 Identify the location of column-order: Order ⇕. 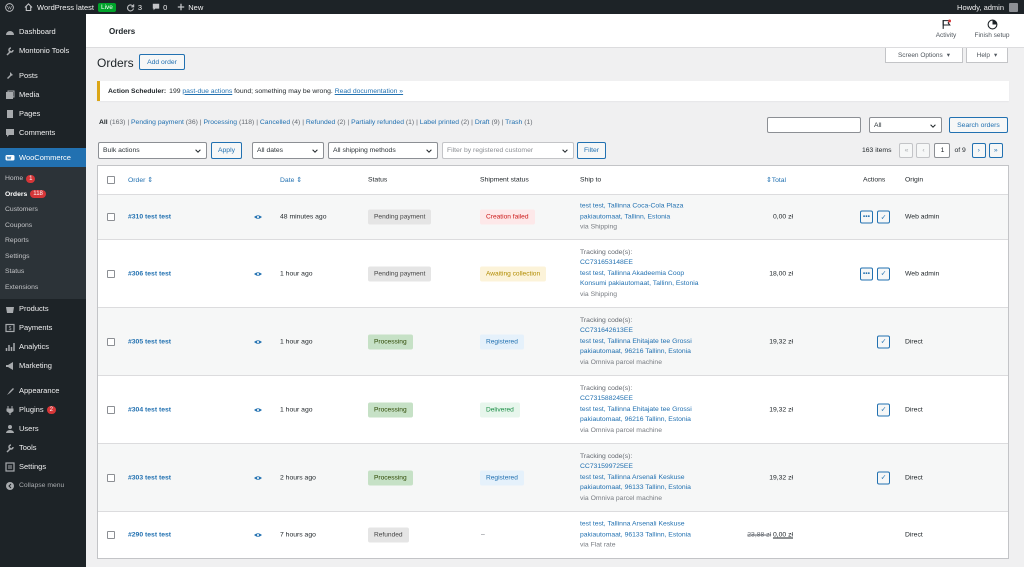
(140, 180).